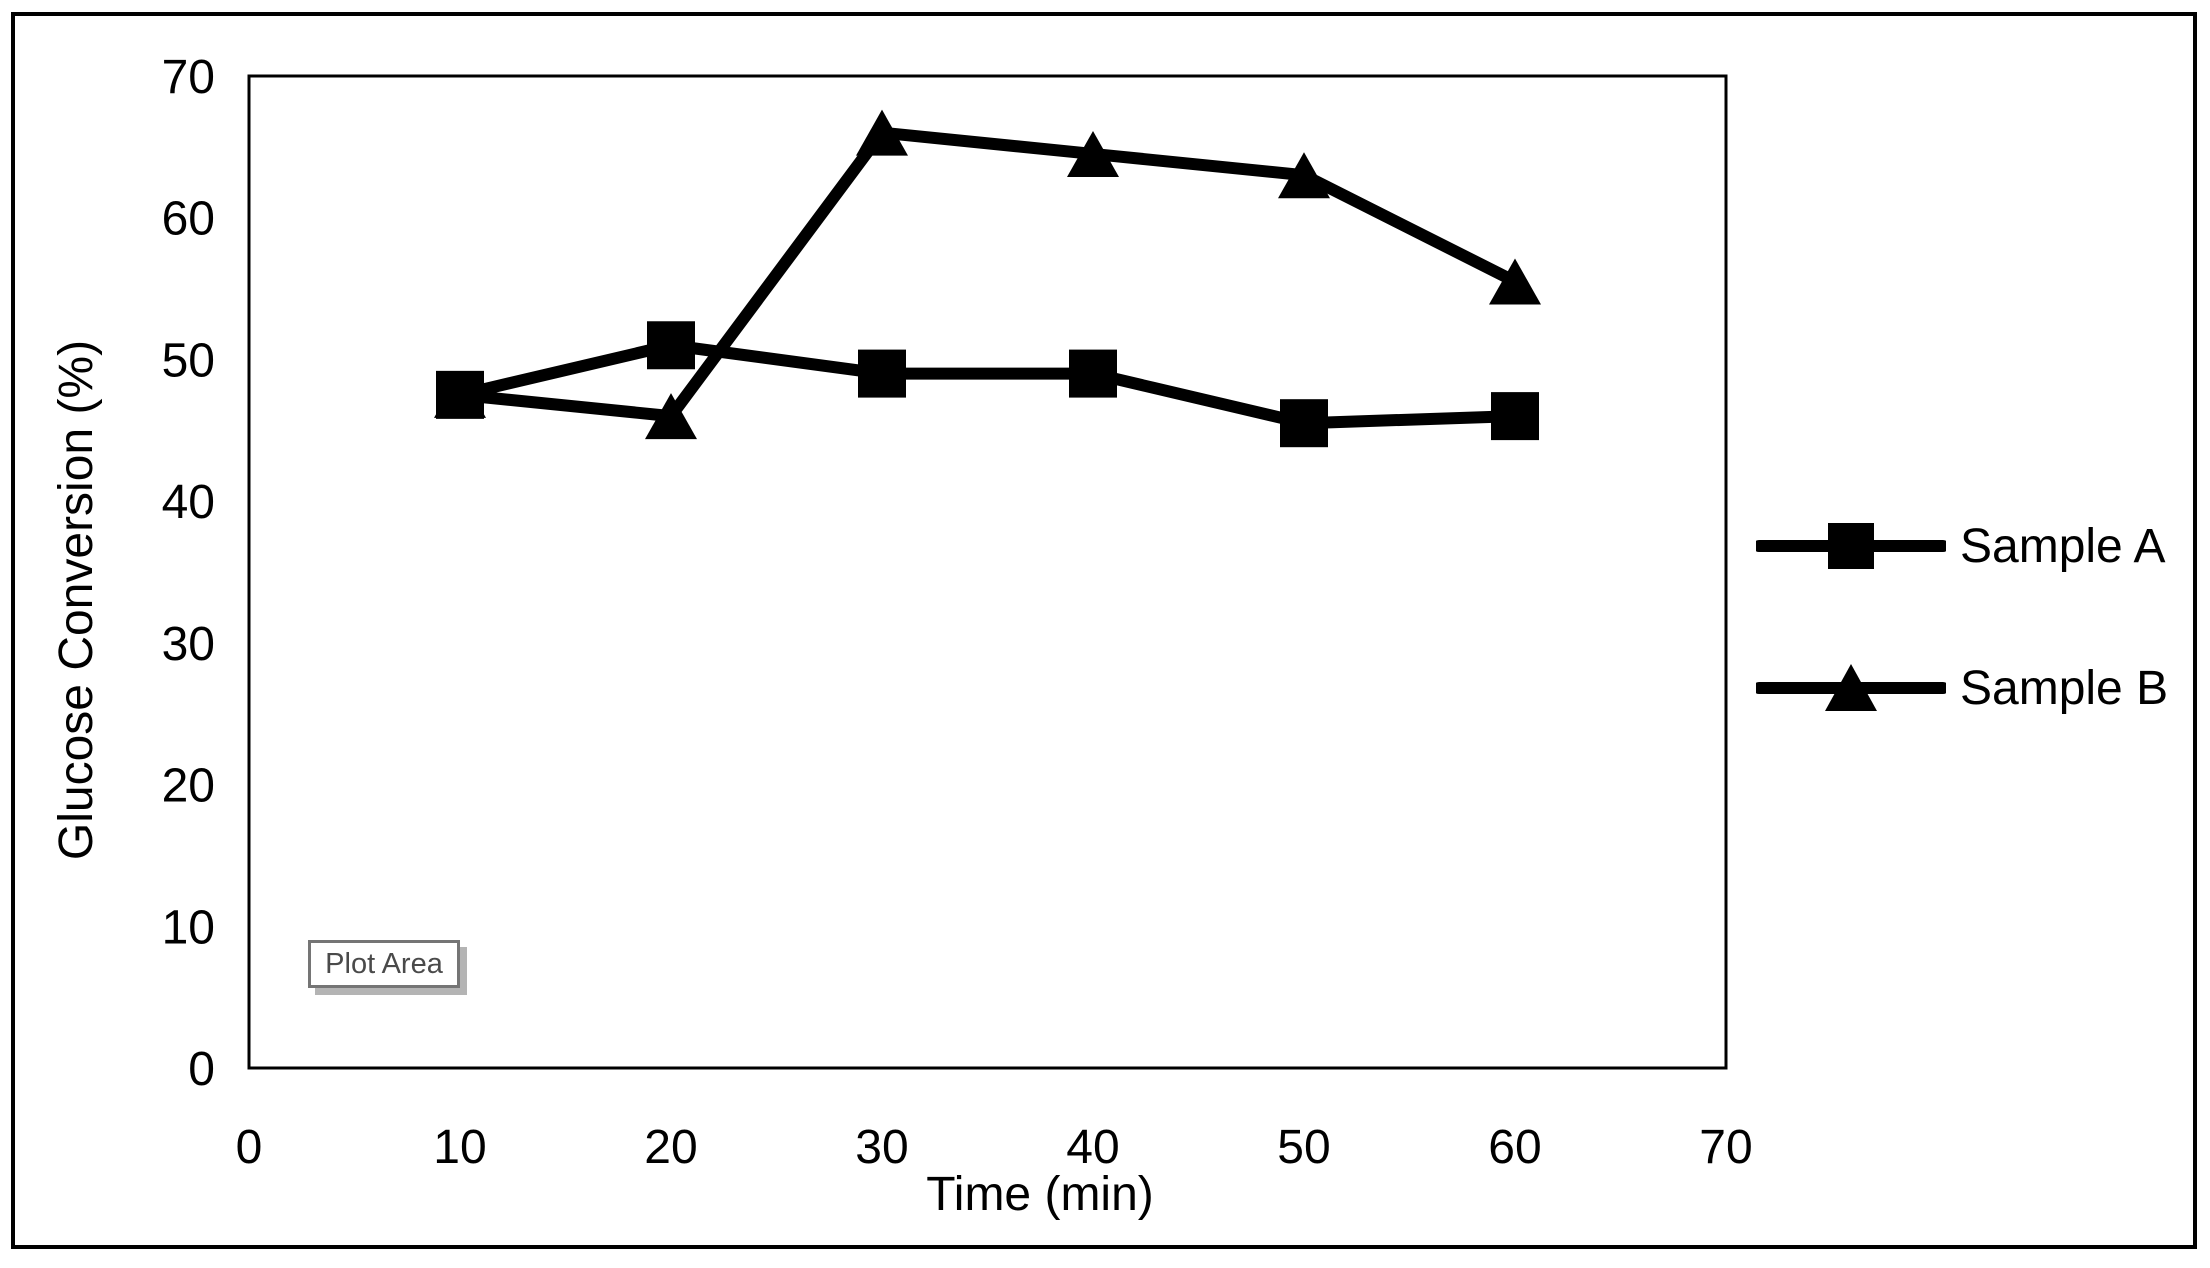 The width and height of the screenshot is (2210, 1268). What do you see at coordinates (188, 360) in the screenshot?
I see `y-tick-label: 50` at bounding box center [188, 360].